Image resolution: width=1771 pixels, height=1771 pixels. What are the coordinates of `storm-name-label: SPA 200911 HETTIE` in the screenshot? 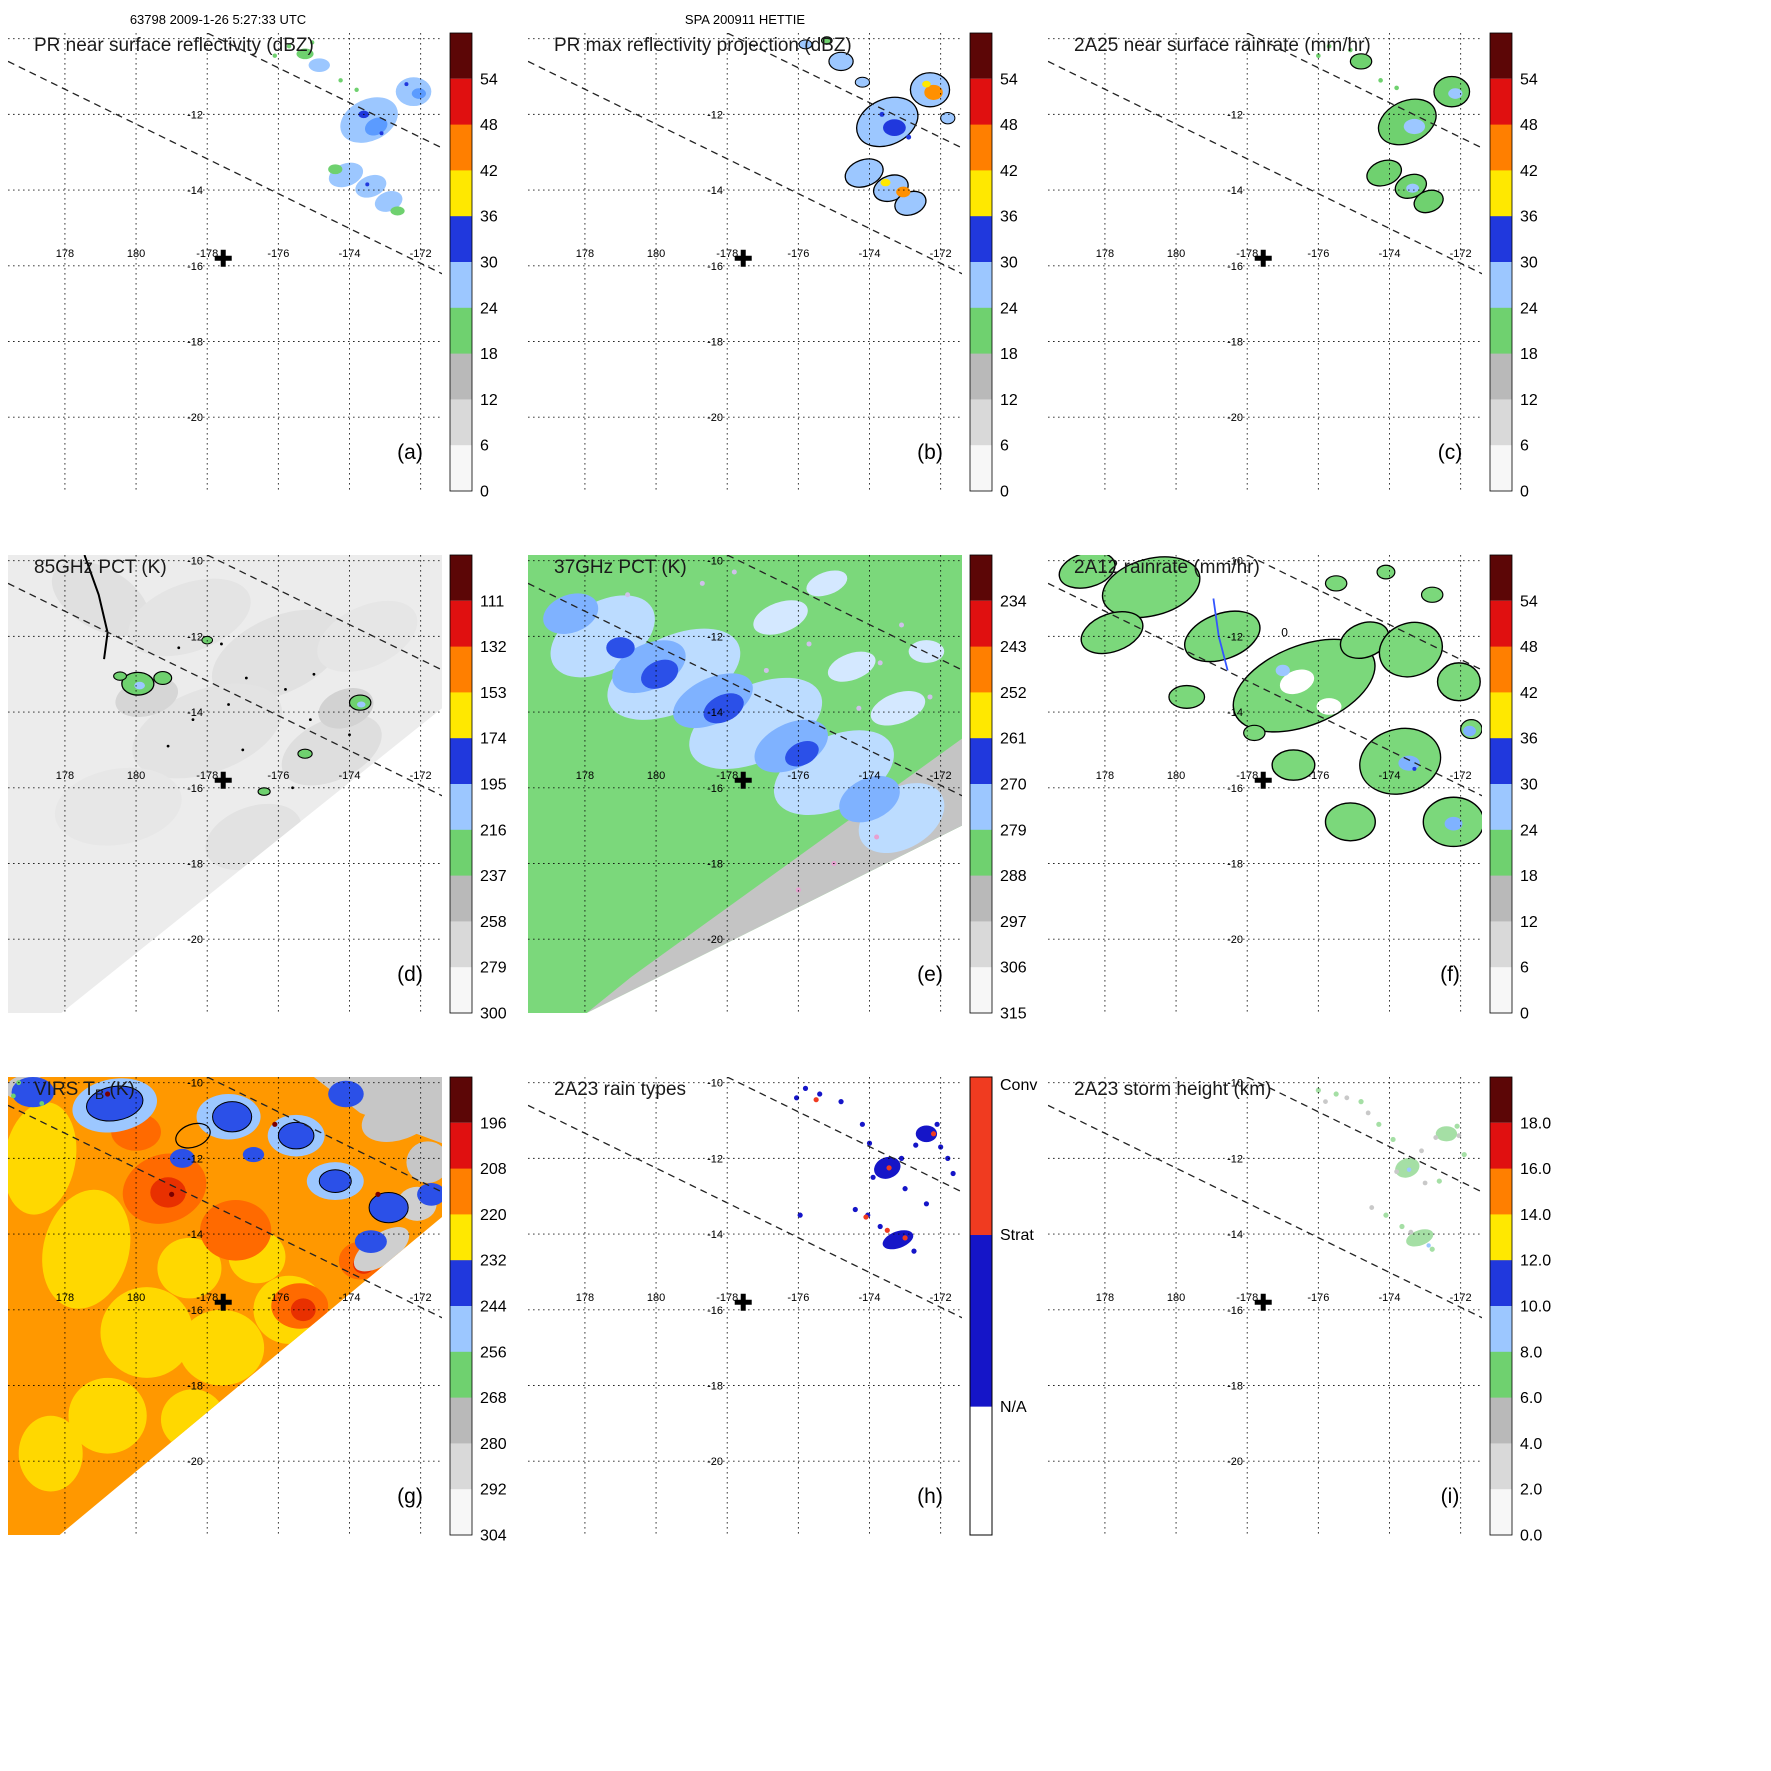 It's located at (745, 19).